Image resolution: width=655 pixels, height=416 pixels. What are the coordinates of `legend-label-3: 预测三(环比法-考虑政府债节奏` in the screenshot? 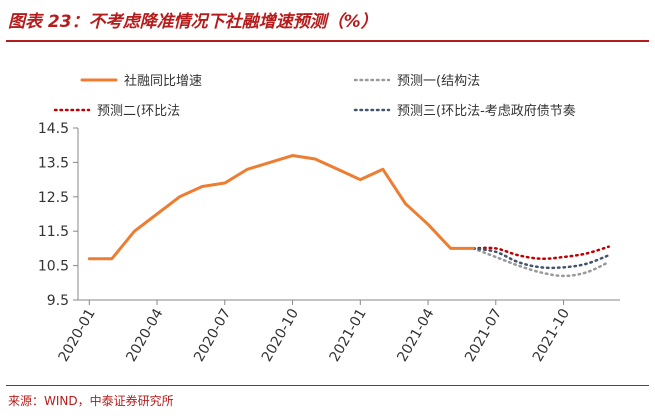 It's located at (486, 111).